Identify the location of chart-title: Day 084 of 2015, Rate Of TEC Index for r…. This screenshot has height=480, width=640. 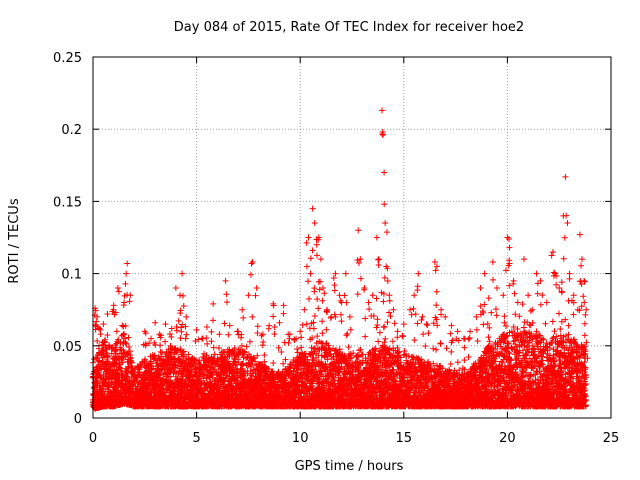
(349, 27).